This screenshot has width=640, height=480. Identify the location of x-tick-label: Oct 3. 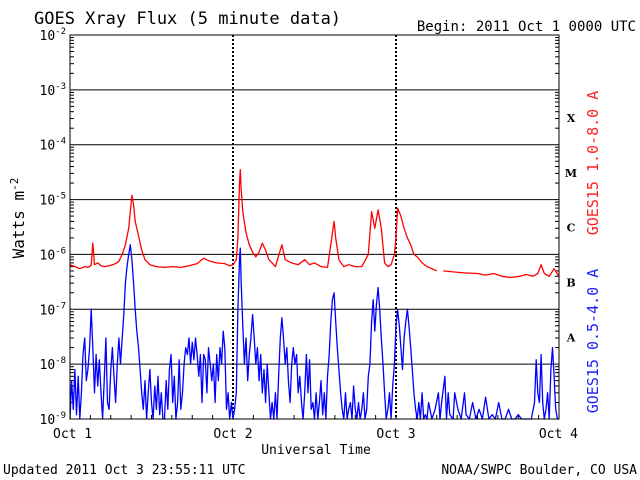
(395, 434).